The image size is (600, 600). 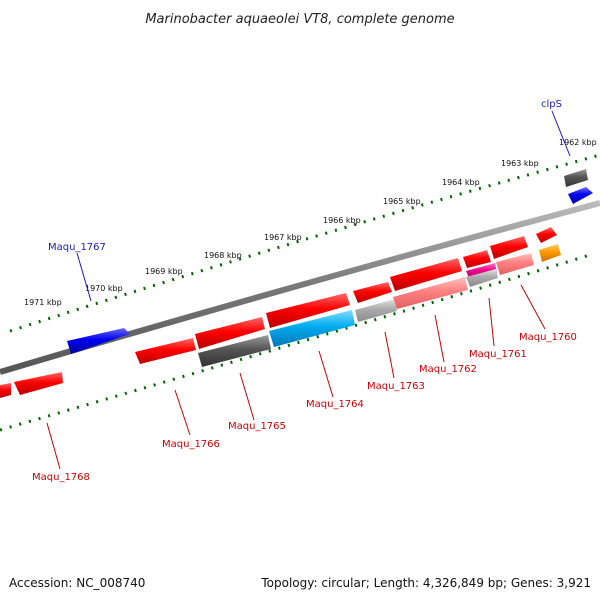 I want to click on gene-dark-top-right, so click(x=576, y=178).